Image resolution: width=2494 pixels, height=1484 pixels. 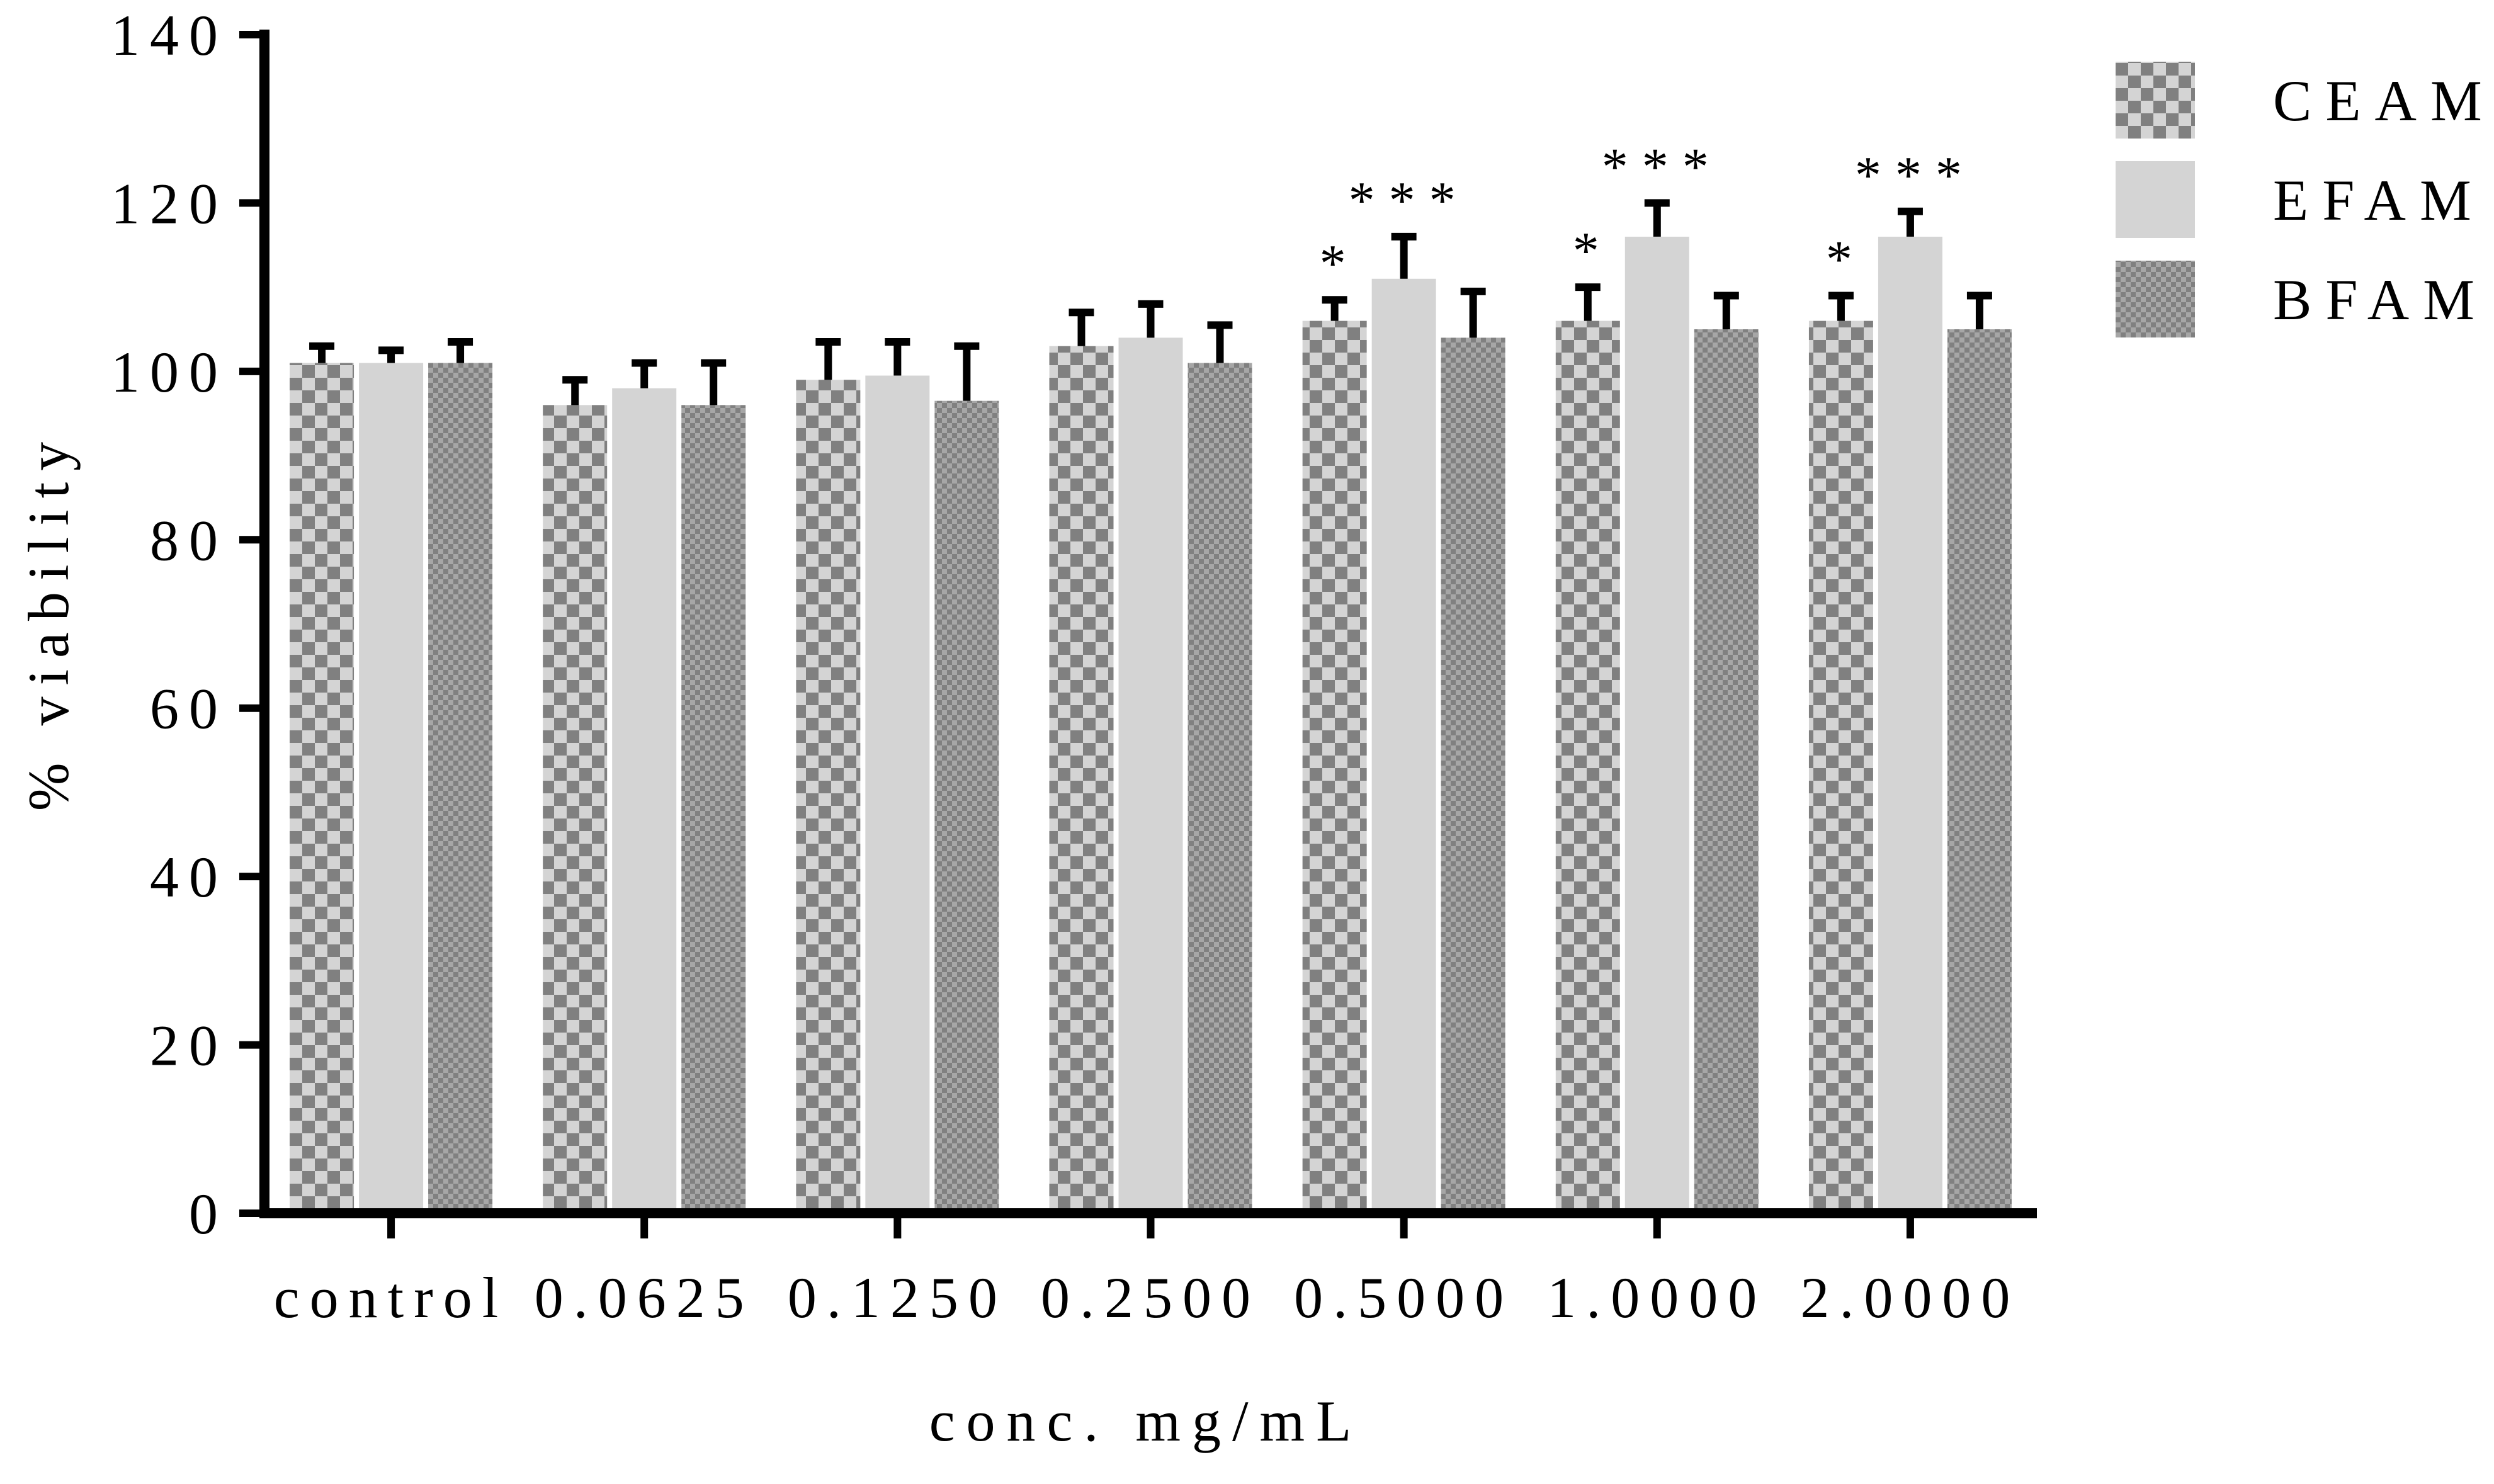 What do you see at coordinates (1150, 302) in the screenshot?
I see `error-bars-layer` at bounding box center [1150, 302].